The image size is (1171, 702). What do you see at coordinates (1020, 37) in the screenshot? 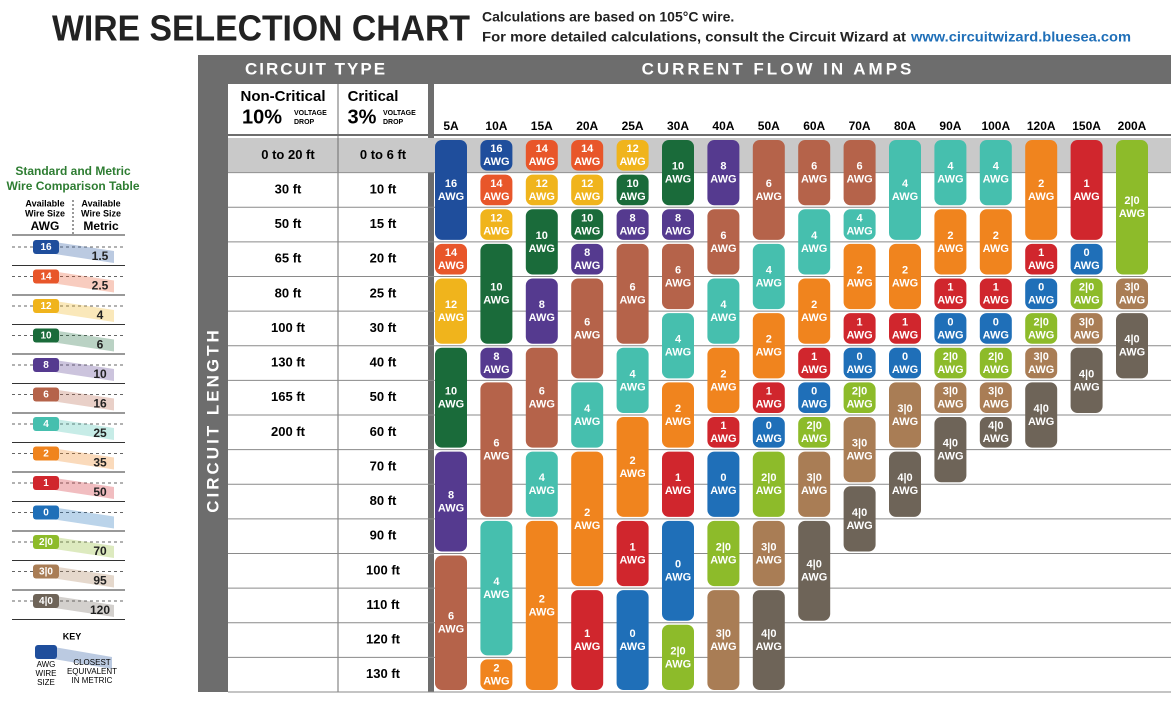
I see `link: www.circuitwizard.bluesea.com` at bounding box center [1020, 37].